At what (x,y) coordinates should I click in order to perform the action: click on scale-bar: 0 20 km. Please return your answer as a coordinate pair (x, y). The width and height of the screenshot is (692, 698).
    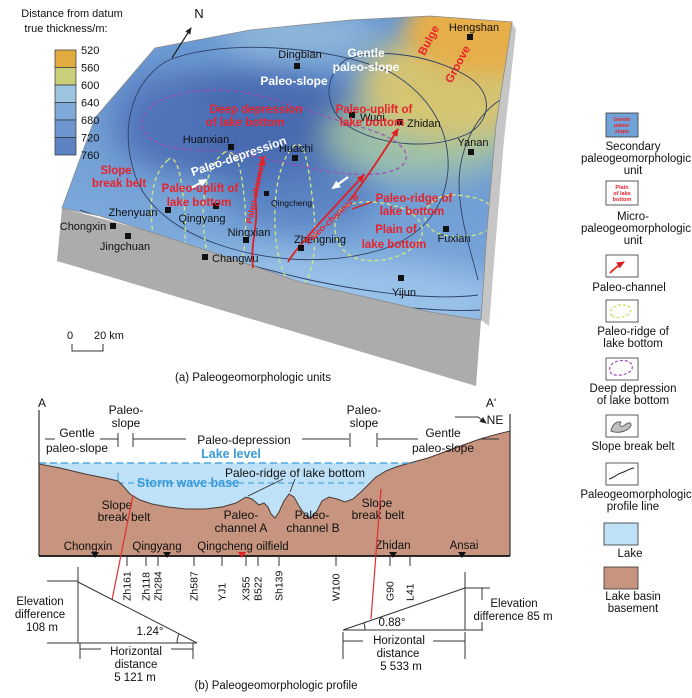
    Looking at the image, I should click on (95, 341).